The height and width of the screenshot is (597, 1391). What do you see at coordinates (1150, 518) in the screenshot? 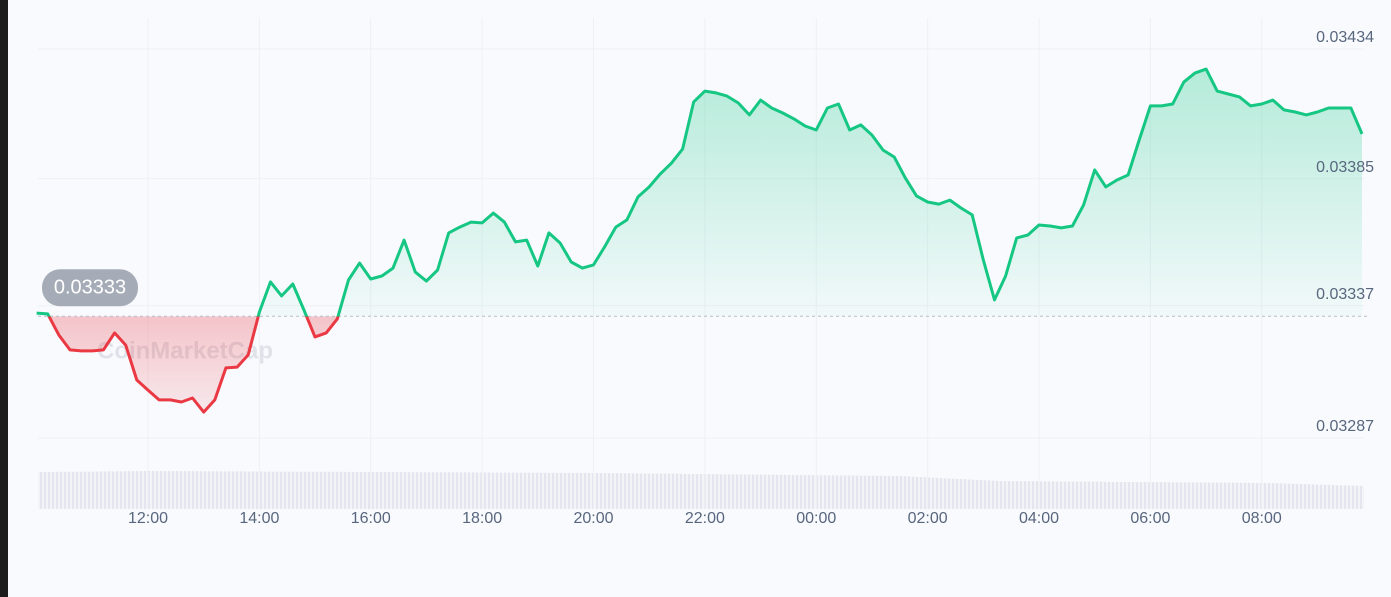
I see `x-tick-label: 06:00` at bounding box center [1150, 518].